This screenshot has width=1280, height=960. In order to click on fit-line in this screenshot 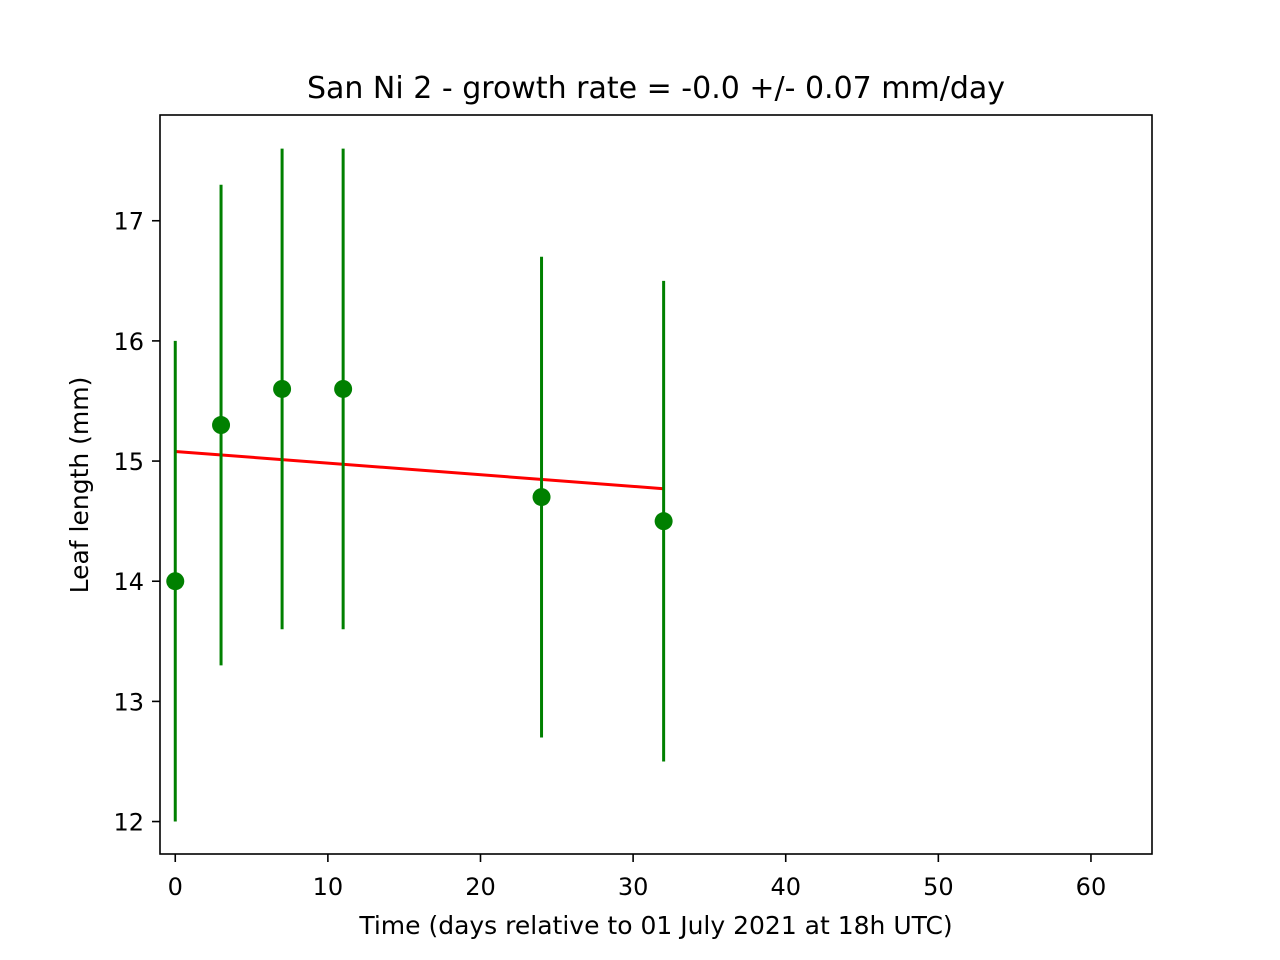, I will do `click(419, 470)`.